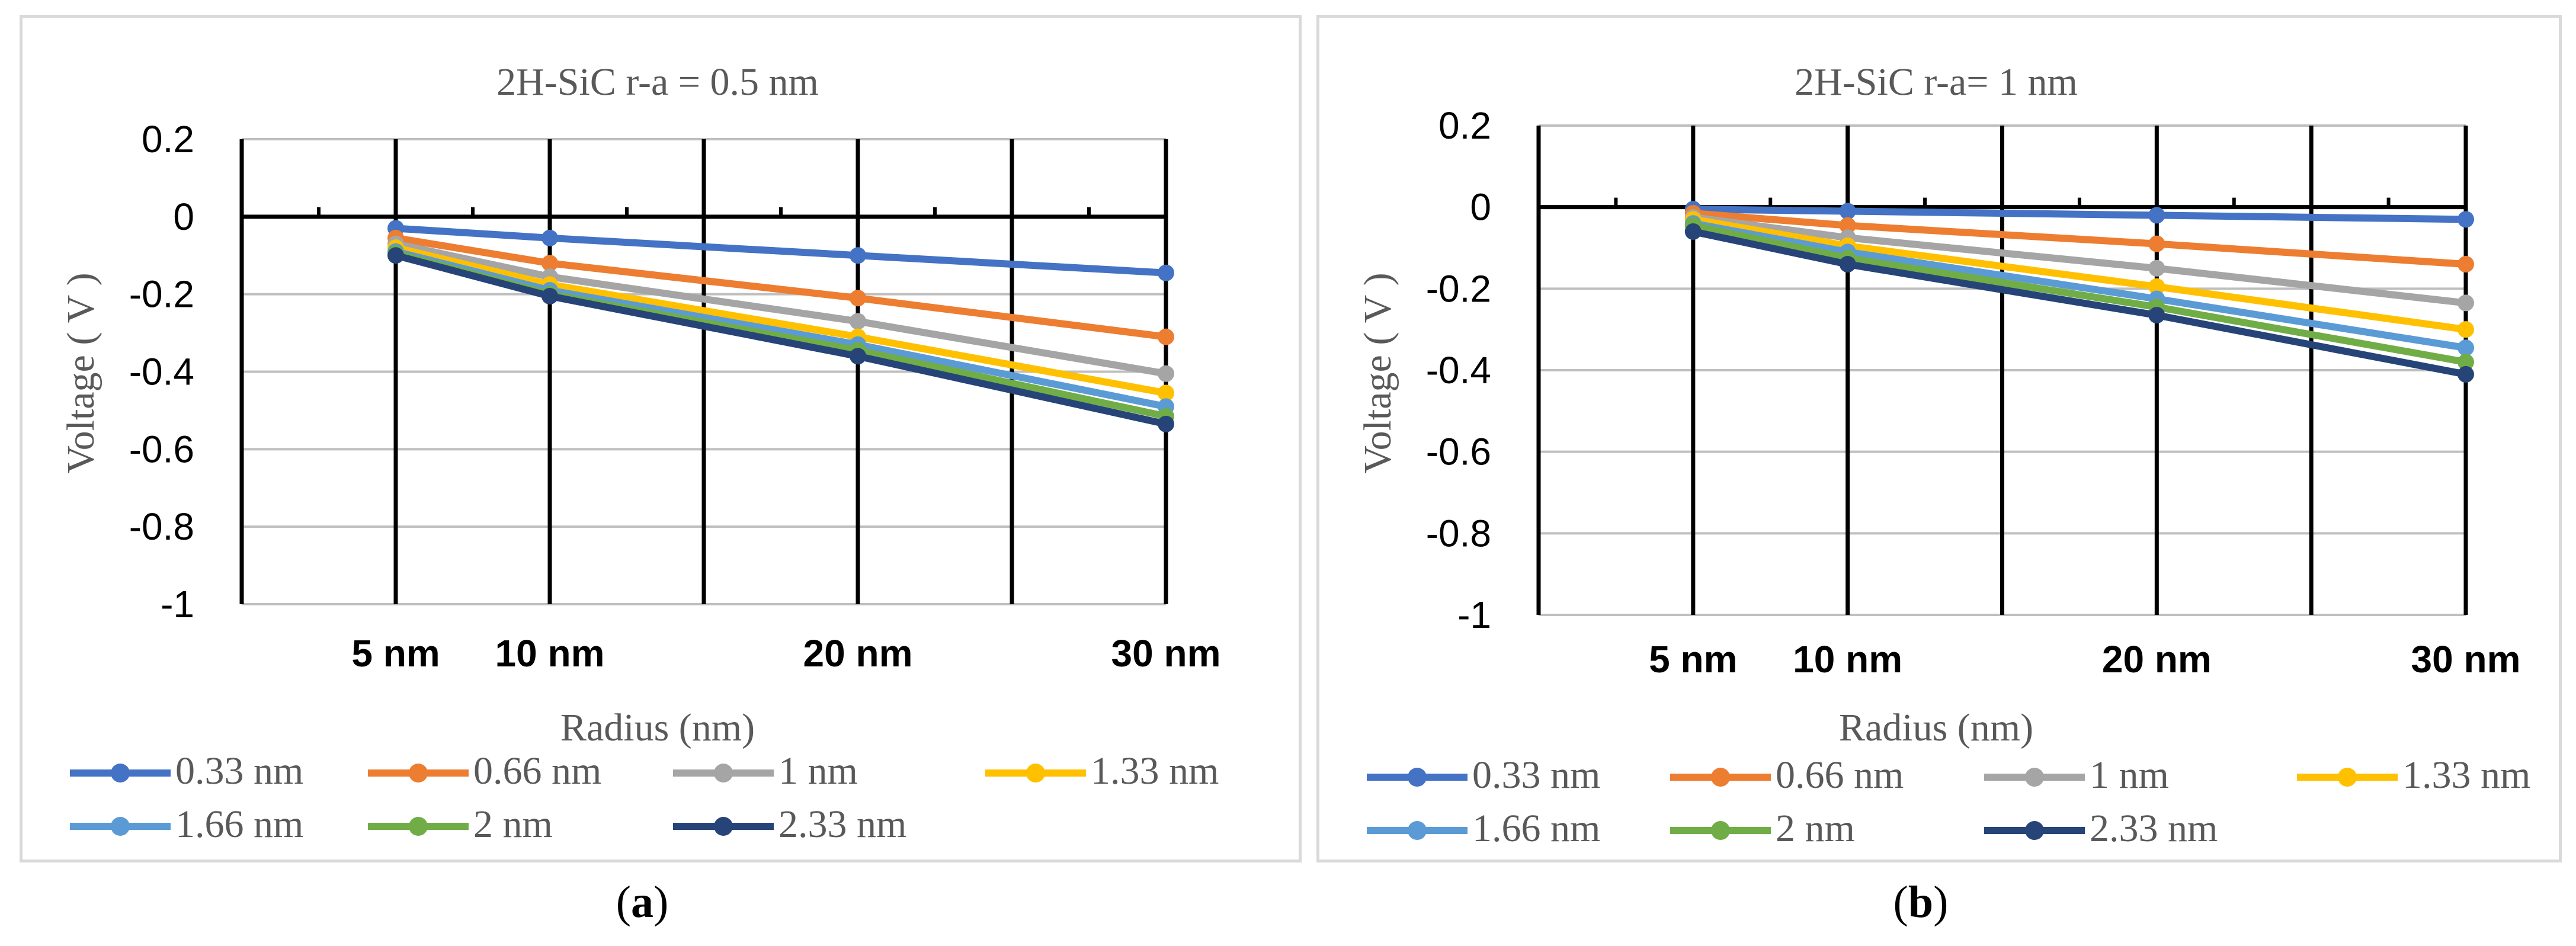 The image size is (2576, 946). Describe the element at coordinates (239, 771) in the screenshot. I see `chart-a-legend-label: 0.33 nm` at that location.